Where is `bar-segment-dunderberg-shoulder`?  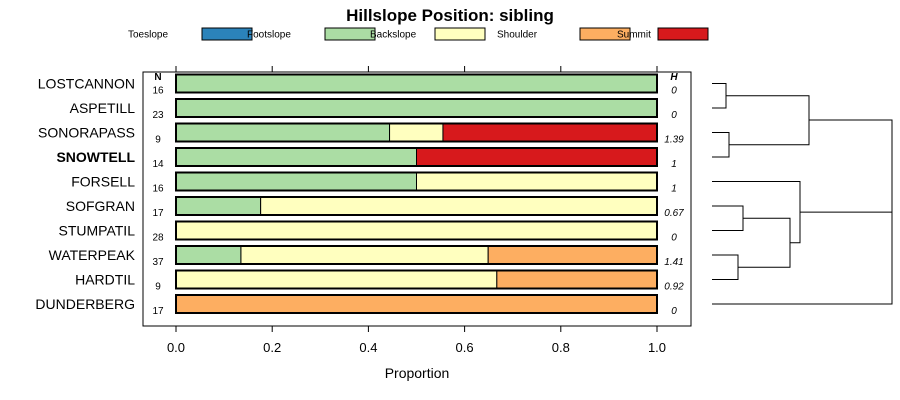
bar-segment-dunderberg-shoulder is located at coordinates (416, 304).